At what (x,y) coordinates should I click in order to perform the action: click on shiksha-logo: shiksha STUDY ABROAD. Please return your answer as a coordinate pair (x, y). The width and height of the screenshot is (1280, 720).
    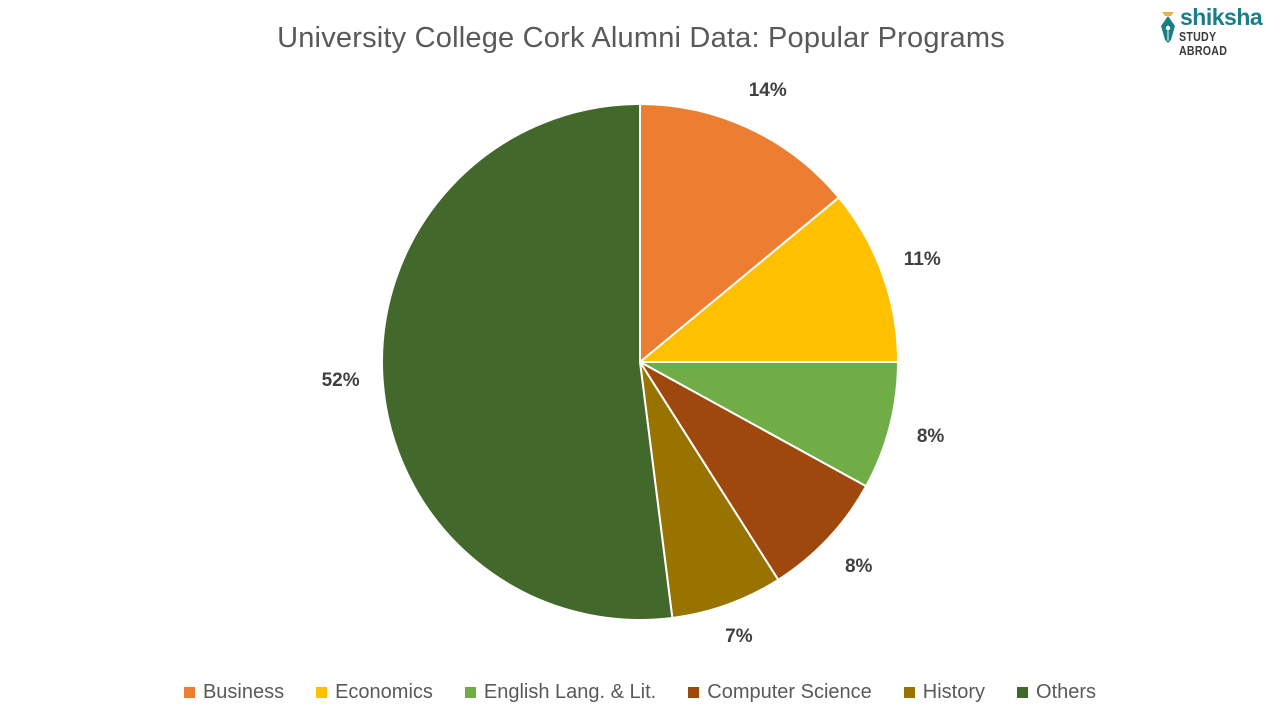
    Looking at the image, I should click on (1214, 31).